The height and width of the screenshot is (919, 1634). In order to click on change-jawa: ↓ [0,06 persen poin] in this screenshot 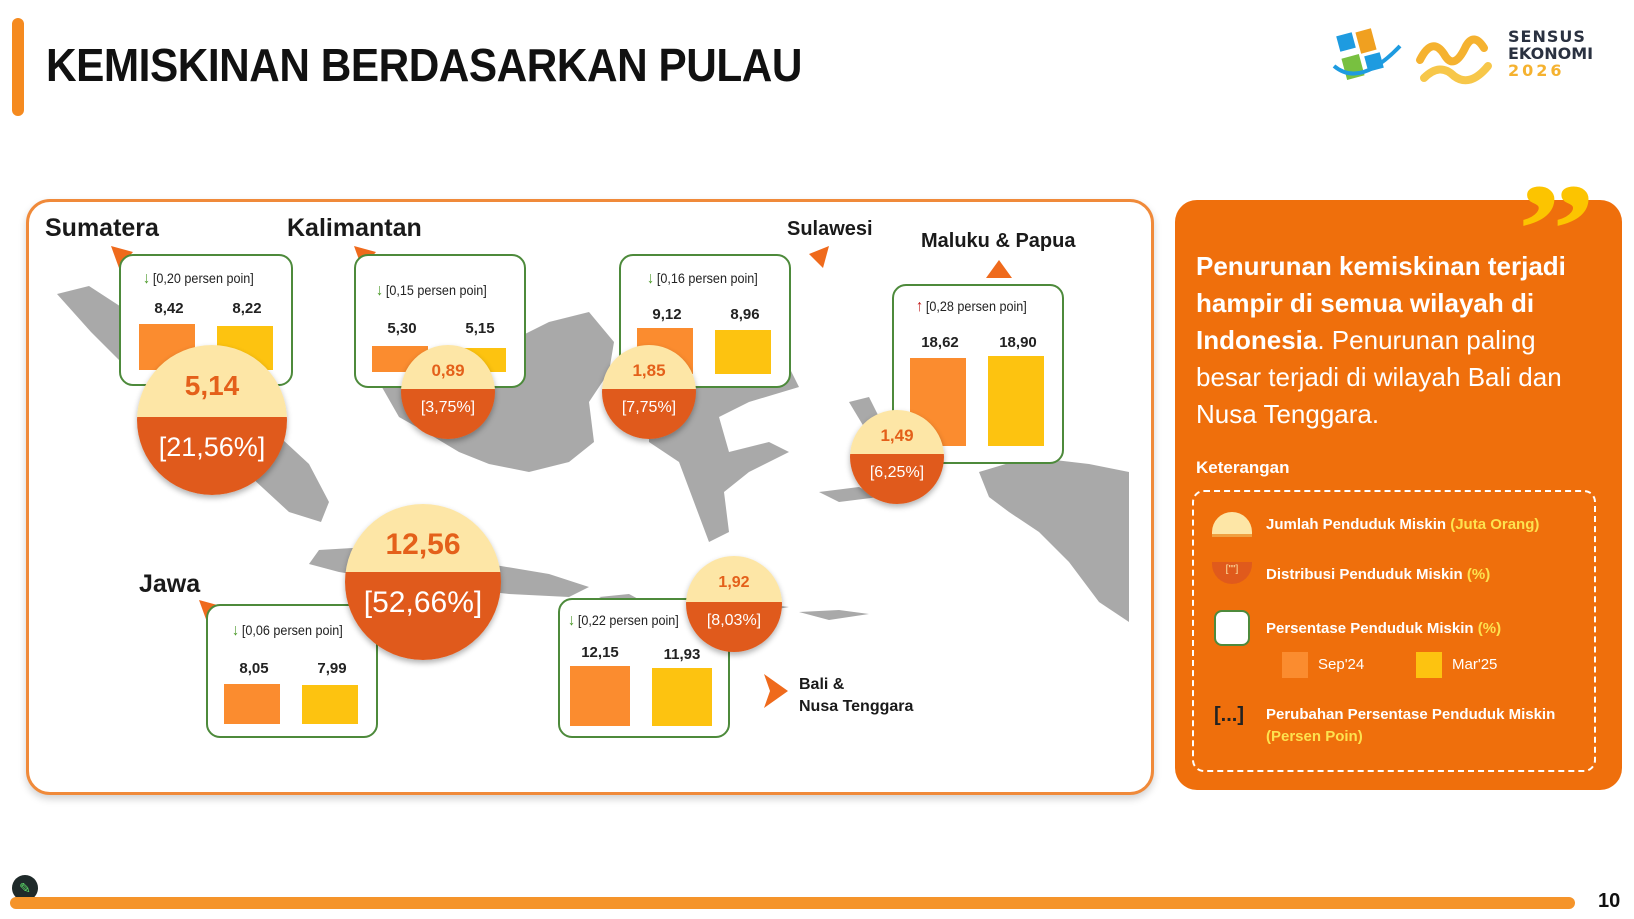, I will do `click(287, 630)`.